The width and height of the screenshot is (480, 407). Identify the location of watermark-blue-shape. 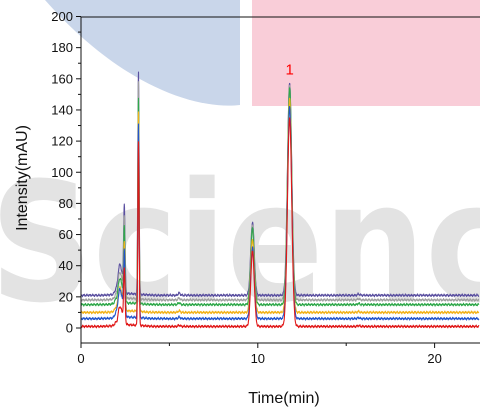
(142, 53).